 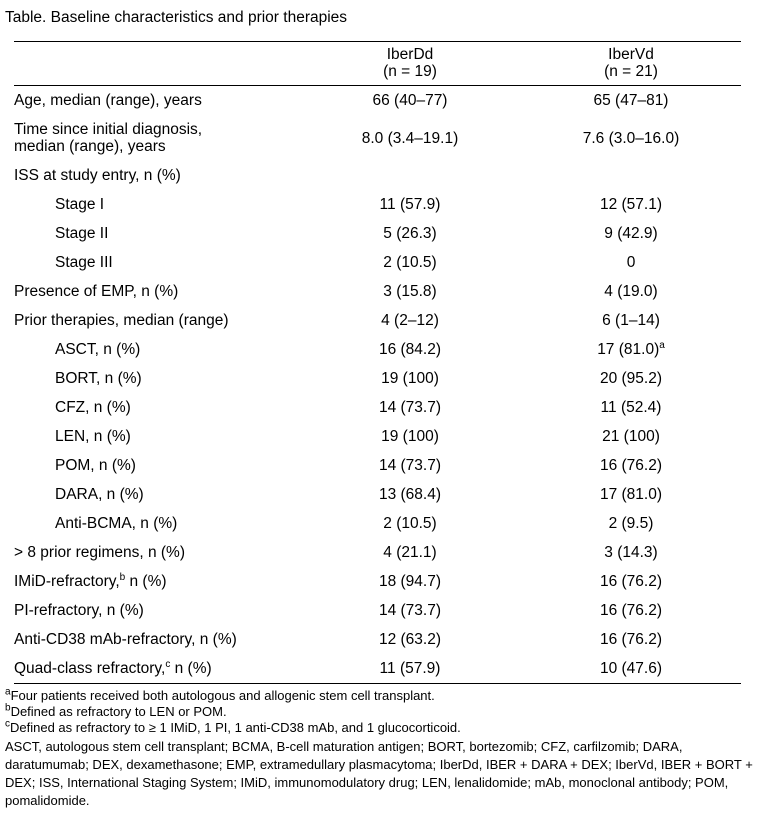 I want to click on row-label: Presence of EMP, n (%), so click(x=96, y=291).